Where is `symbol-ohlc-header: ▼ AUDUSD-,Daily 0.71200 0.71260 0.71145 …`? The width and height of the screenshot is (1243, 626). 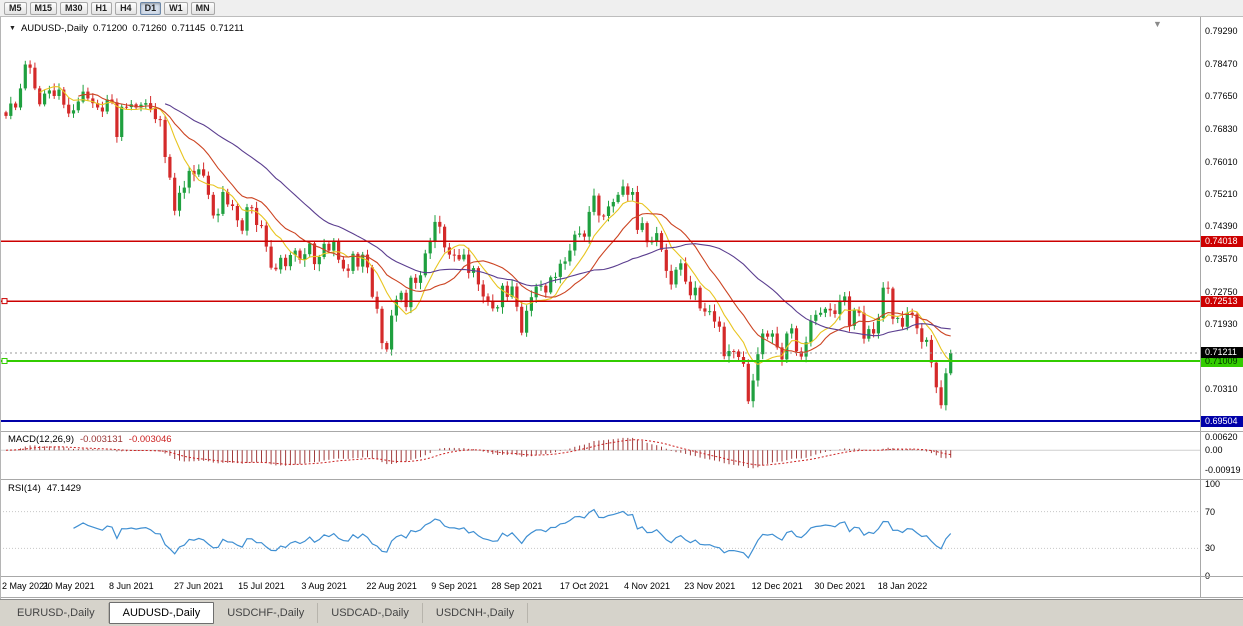
symbol-ohlc-header: ▼ AUDUSD-,Daily 0.71200 0.71260 0.71145 … is located at coordinates (126, 28).